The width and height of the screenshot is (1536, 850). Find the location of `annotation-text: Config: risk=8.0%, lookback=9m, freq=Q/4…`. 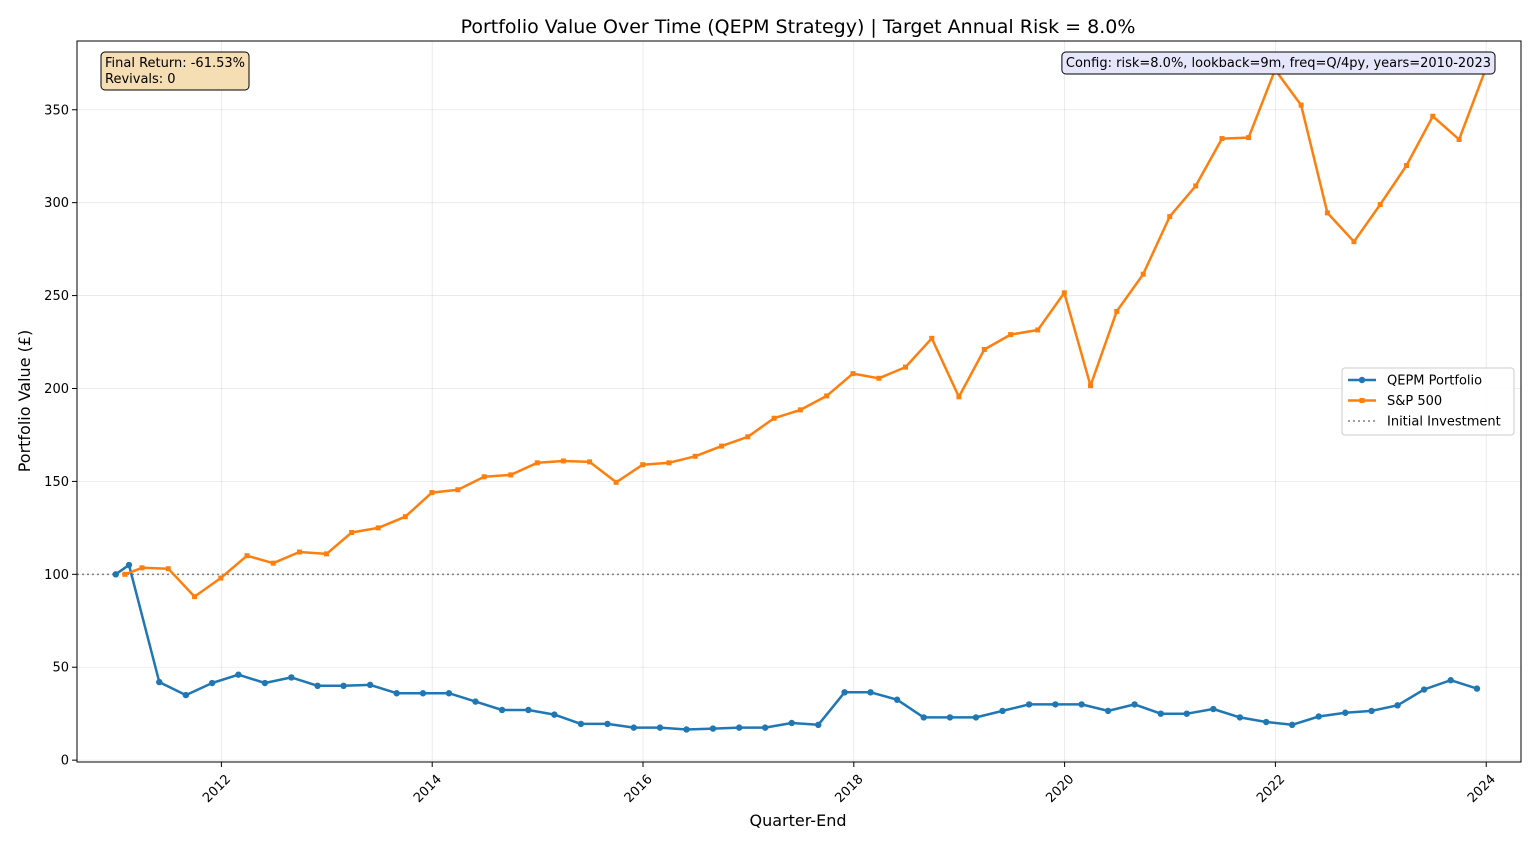

annotation-text: Config: risk=8.0%, lookback=9m, freq=Q/4… is located at coordinates (1278, 63).